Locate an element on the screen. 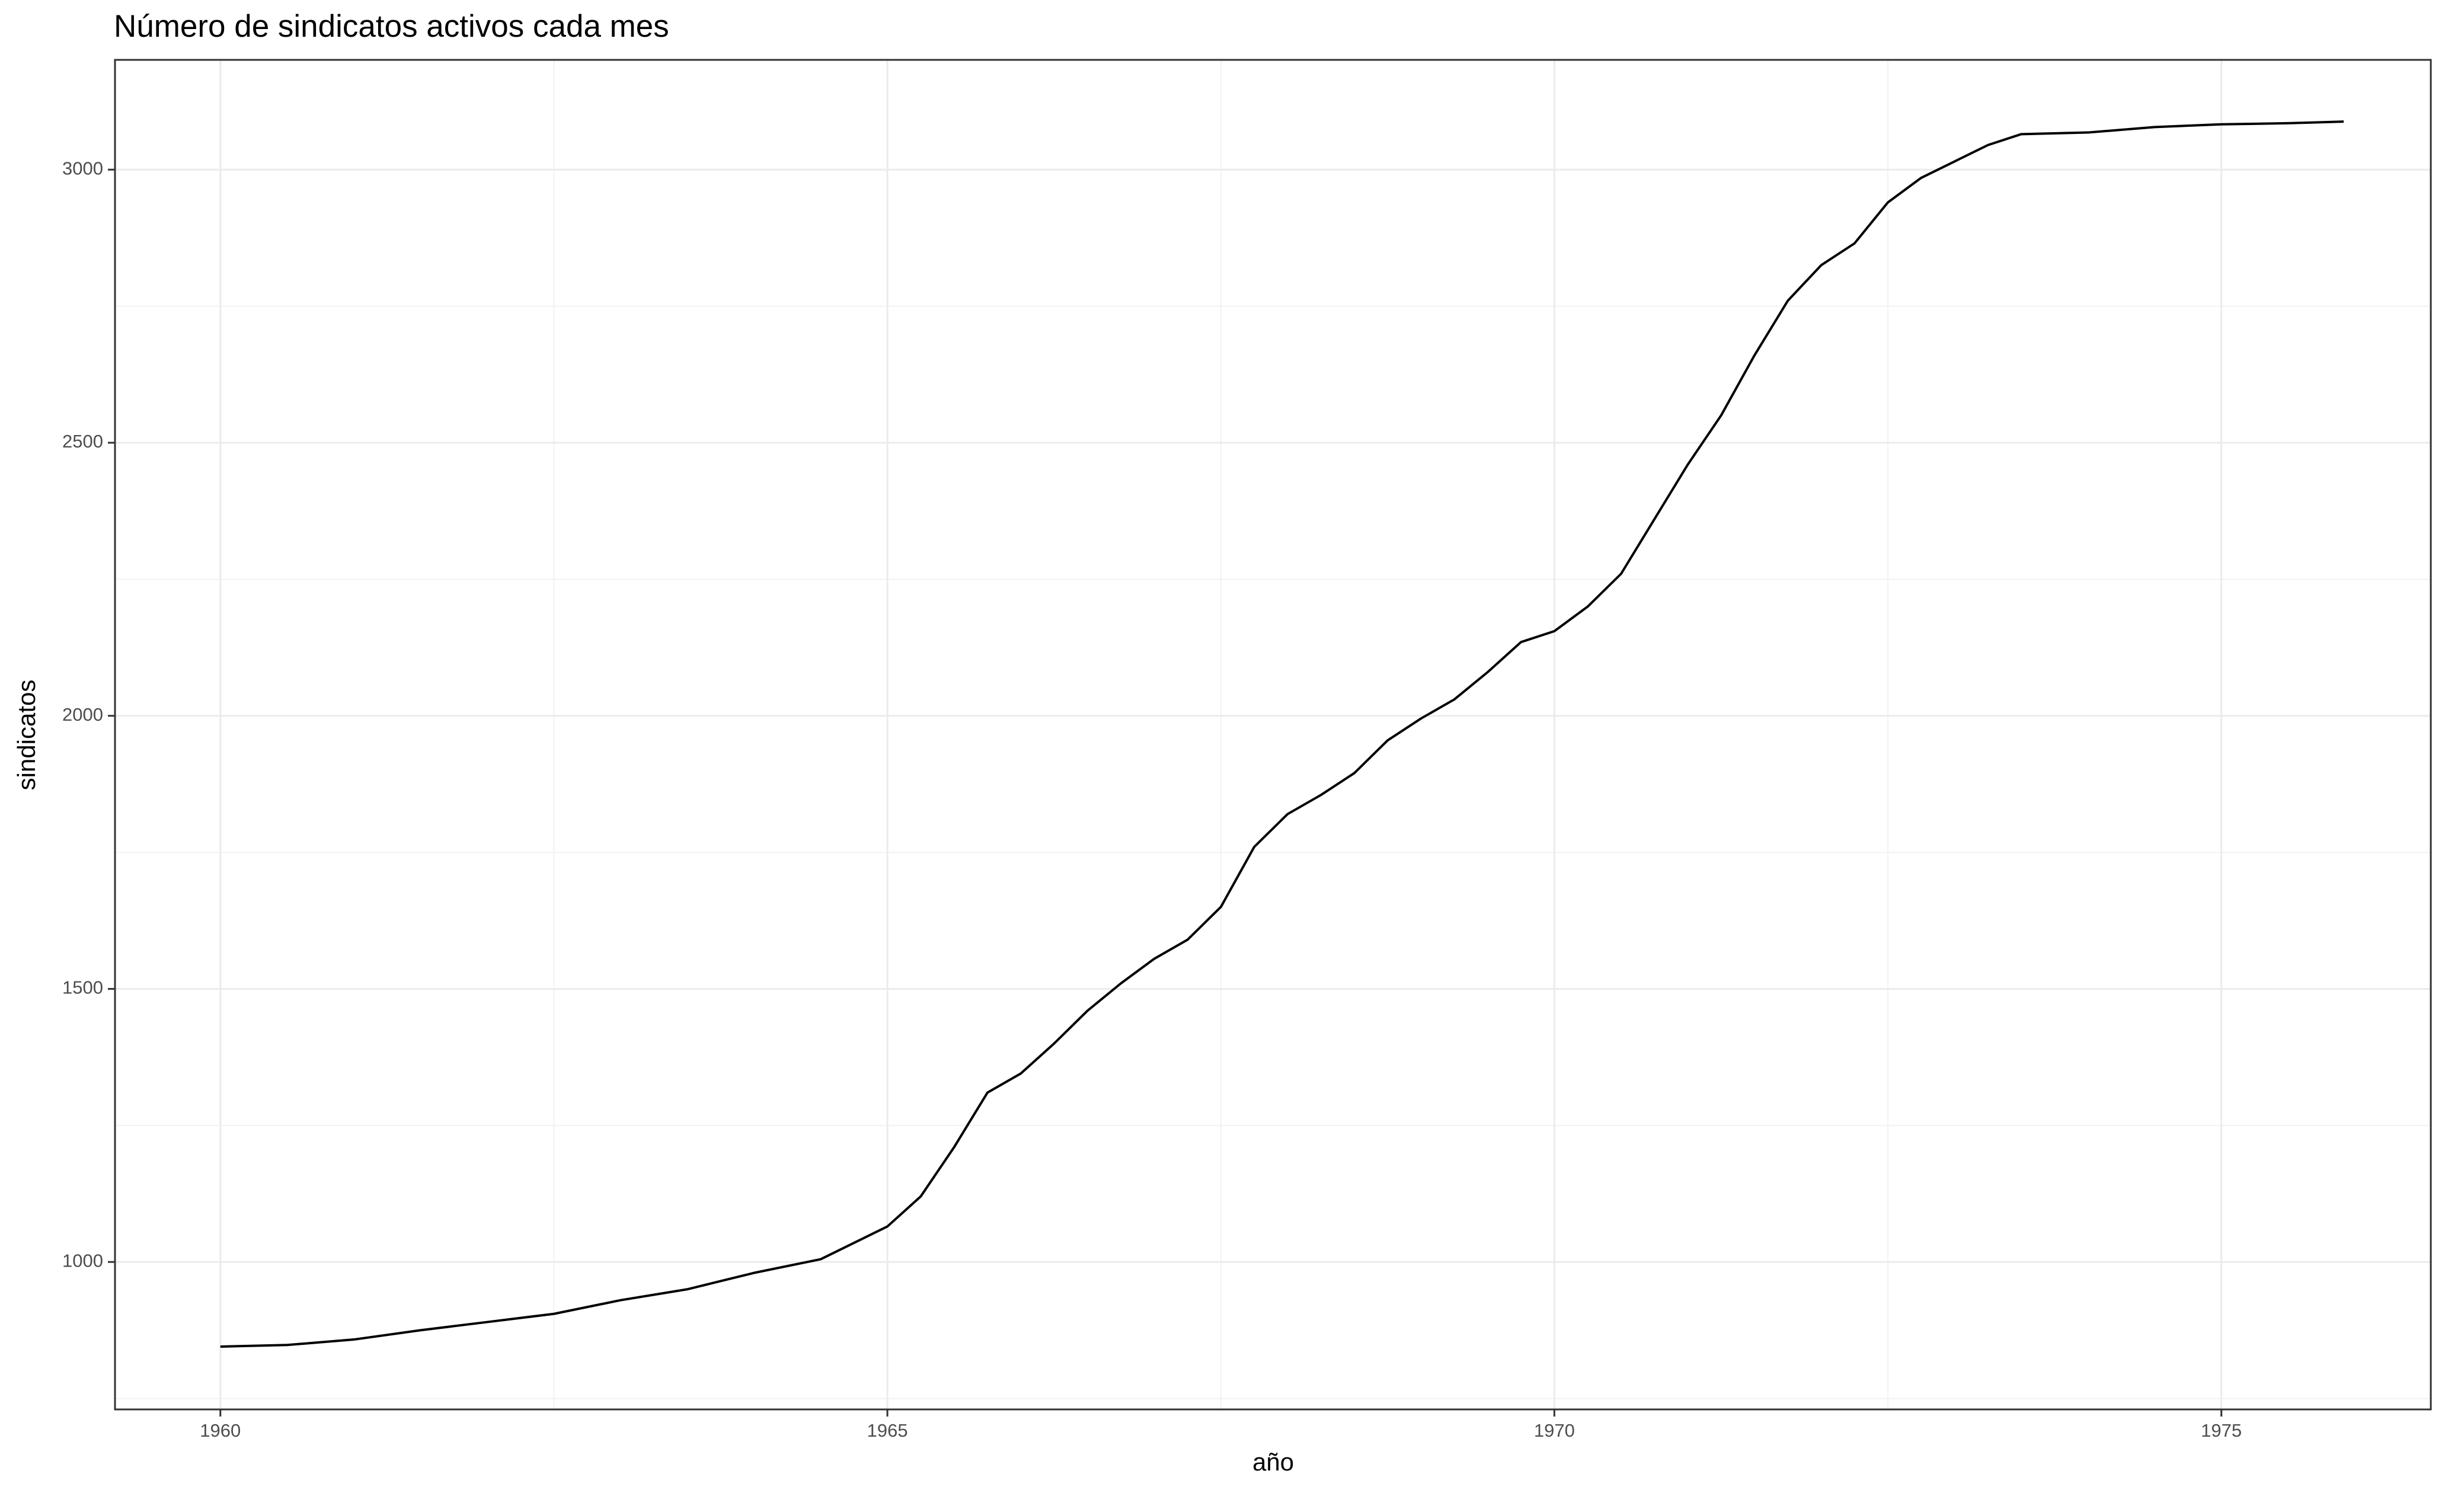  x-tick-label: 1970 is located at coordinates (1555, 1430).